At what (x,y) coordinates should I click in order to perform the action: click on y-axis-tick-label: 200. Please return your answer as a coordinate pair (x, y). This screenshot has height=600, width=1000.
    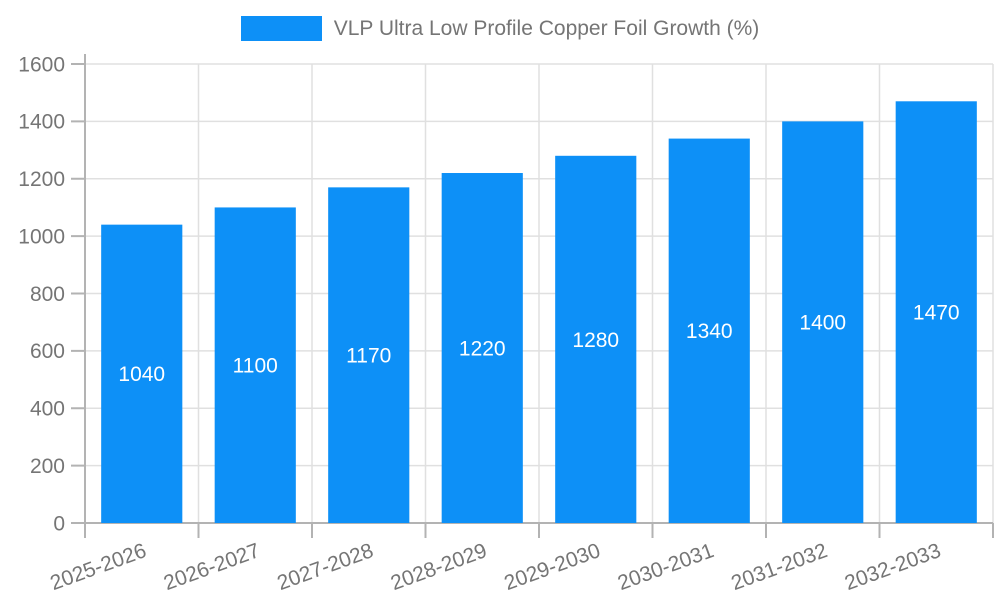
    Looking at the image, I should click on (47, 466).